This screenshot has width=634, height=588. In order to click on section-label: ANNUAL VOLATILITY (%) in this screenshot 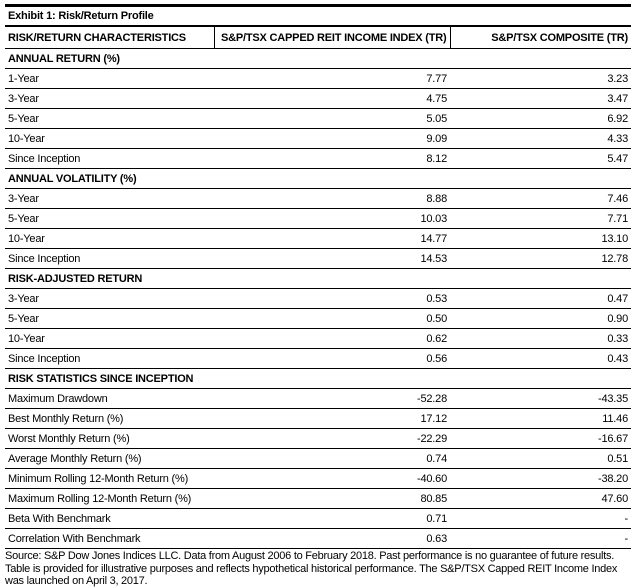, I will do `click(318, 178)`.